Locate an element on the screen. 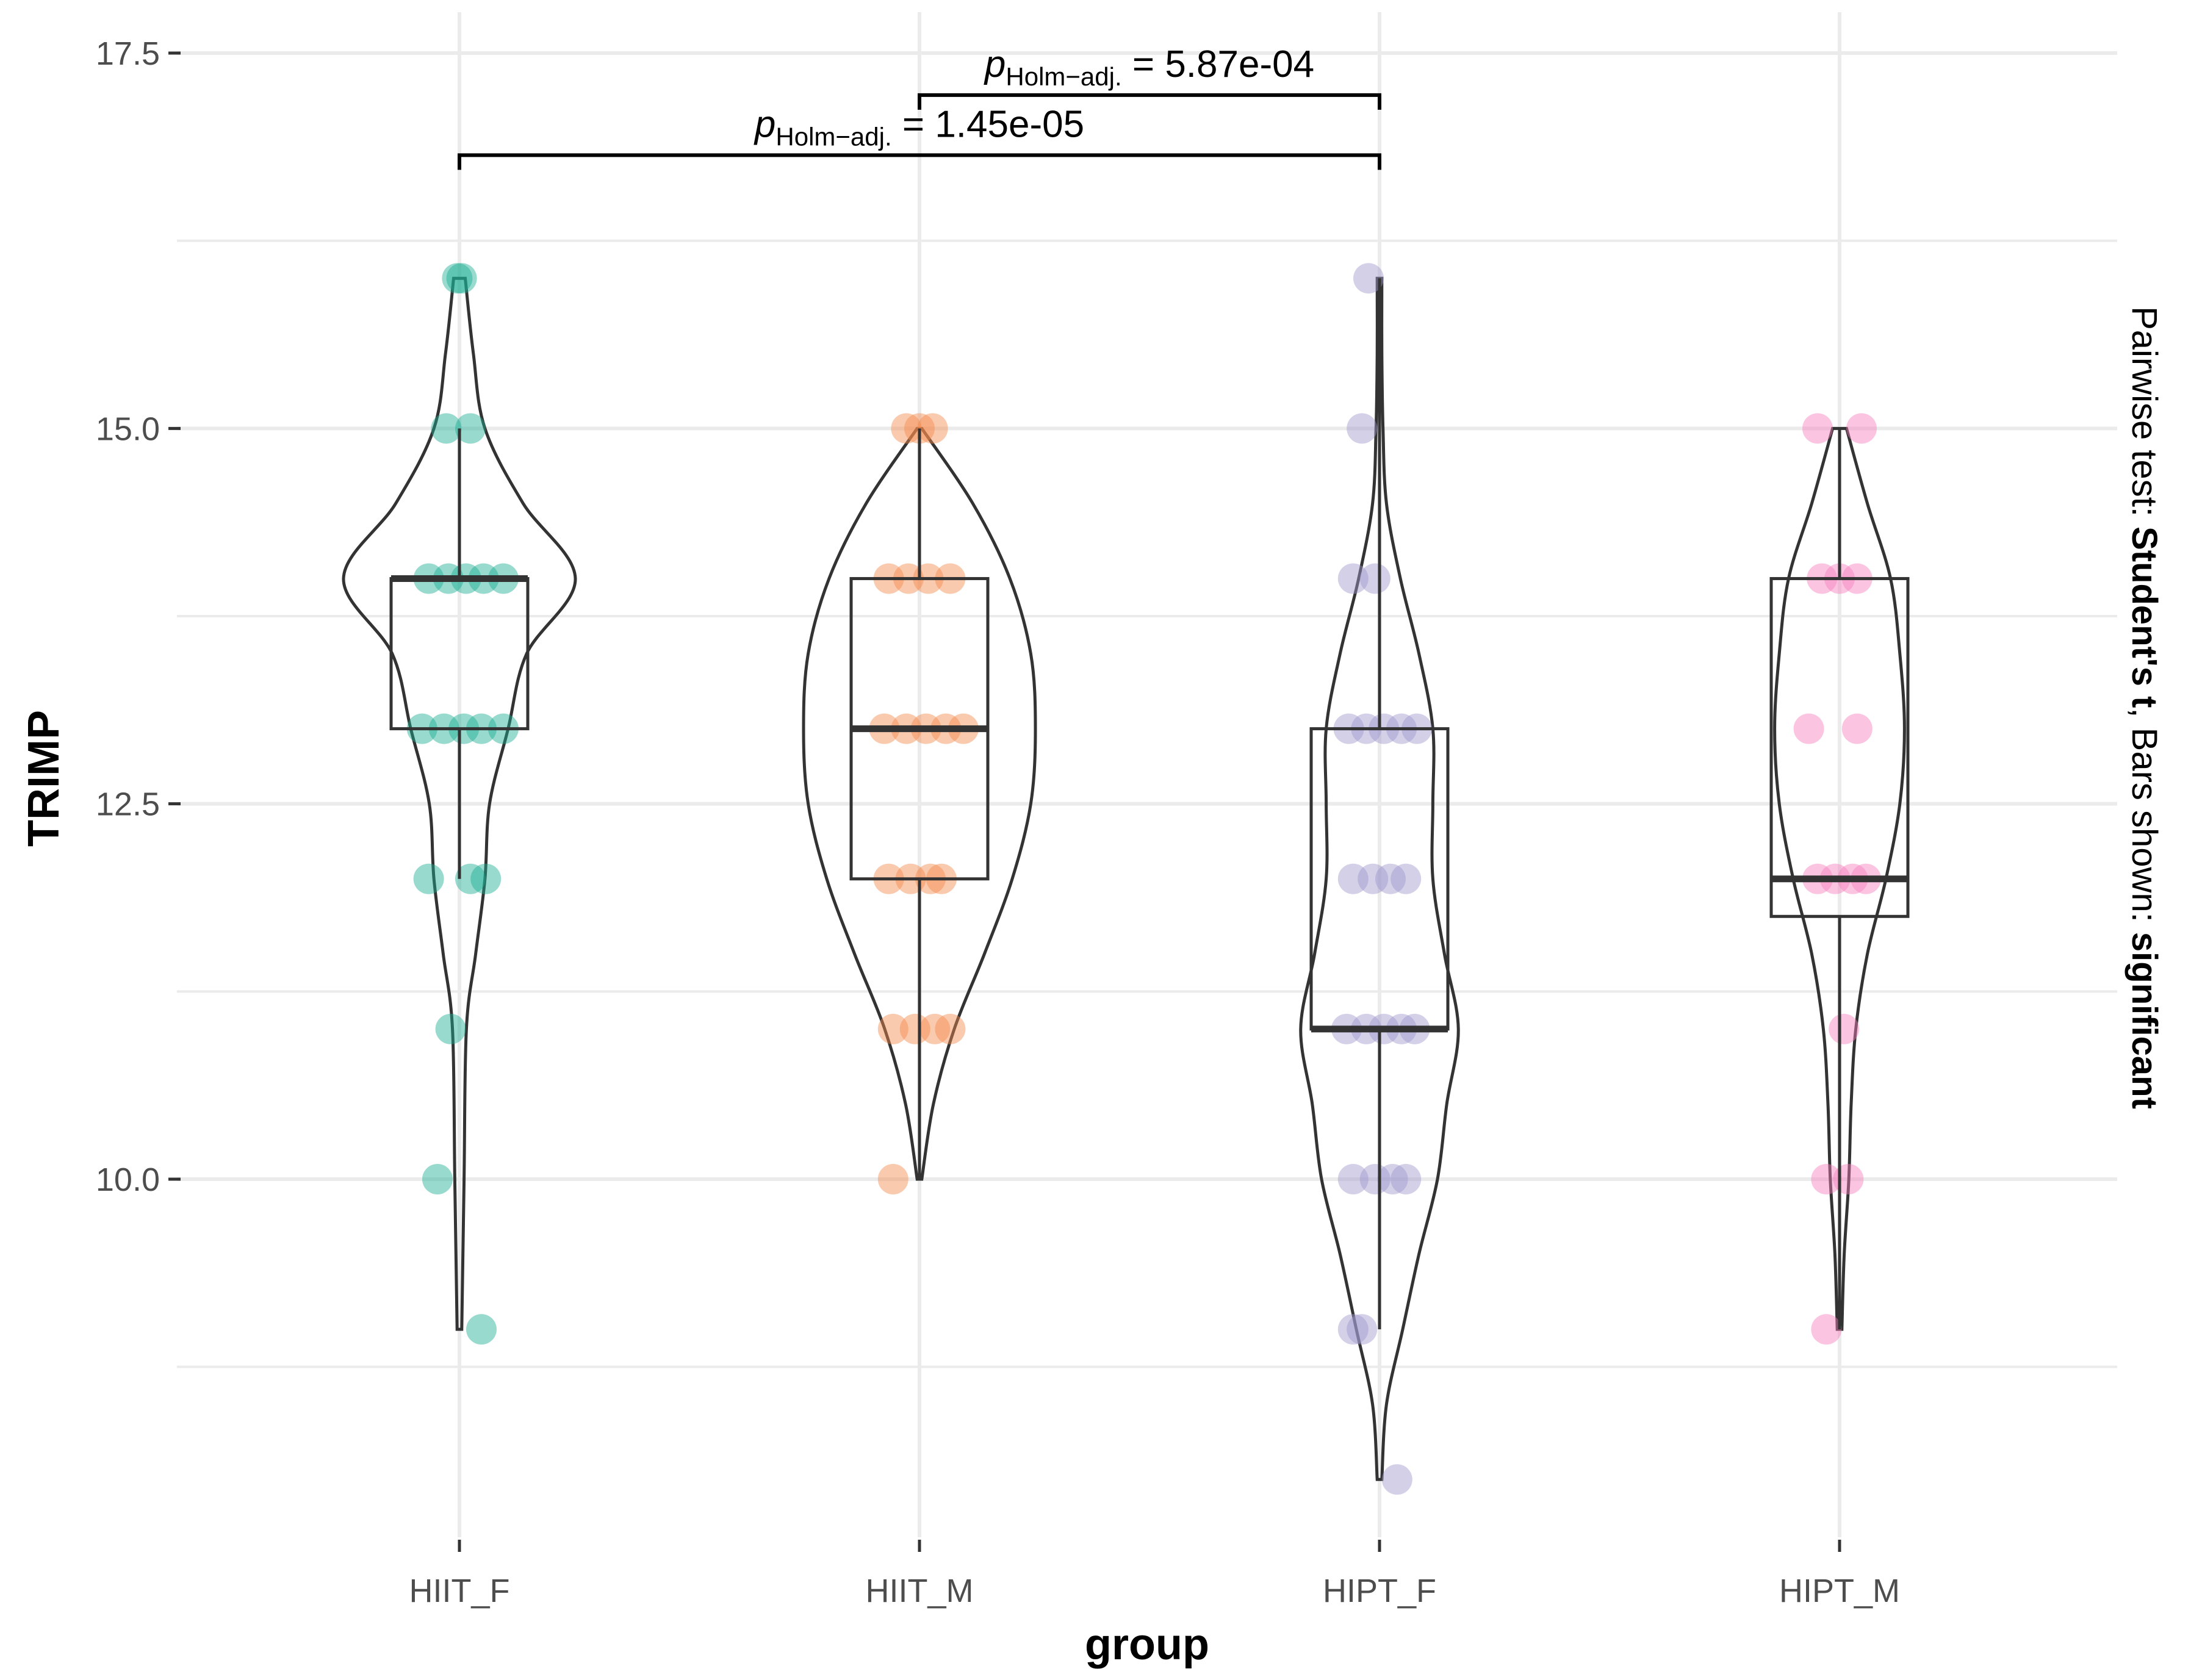  violin-HIPT_F is located at coordinates (1379, 878).